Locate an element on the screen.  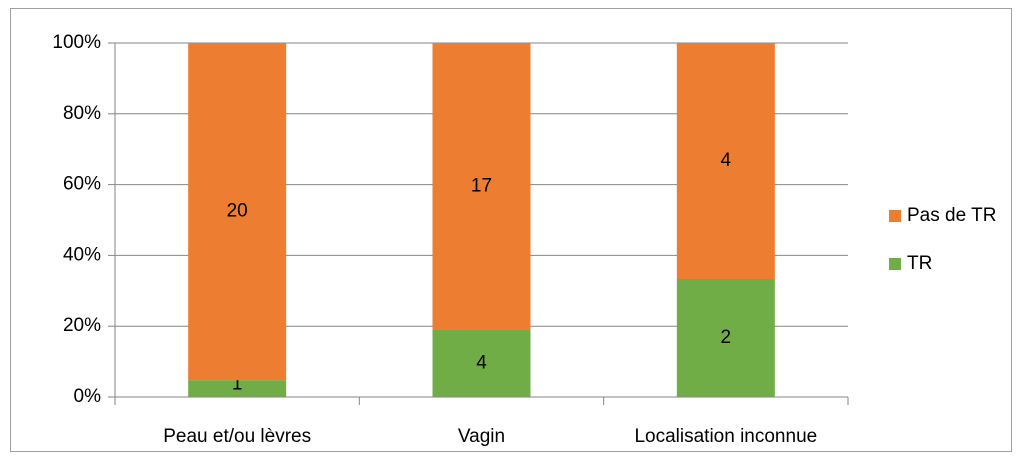
data-label: 20 is located at coordinates (237, 211).